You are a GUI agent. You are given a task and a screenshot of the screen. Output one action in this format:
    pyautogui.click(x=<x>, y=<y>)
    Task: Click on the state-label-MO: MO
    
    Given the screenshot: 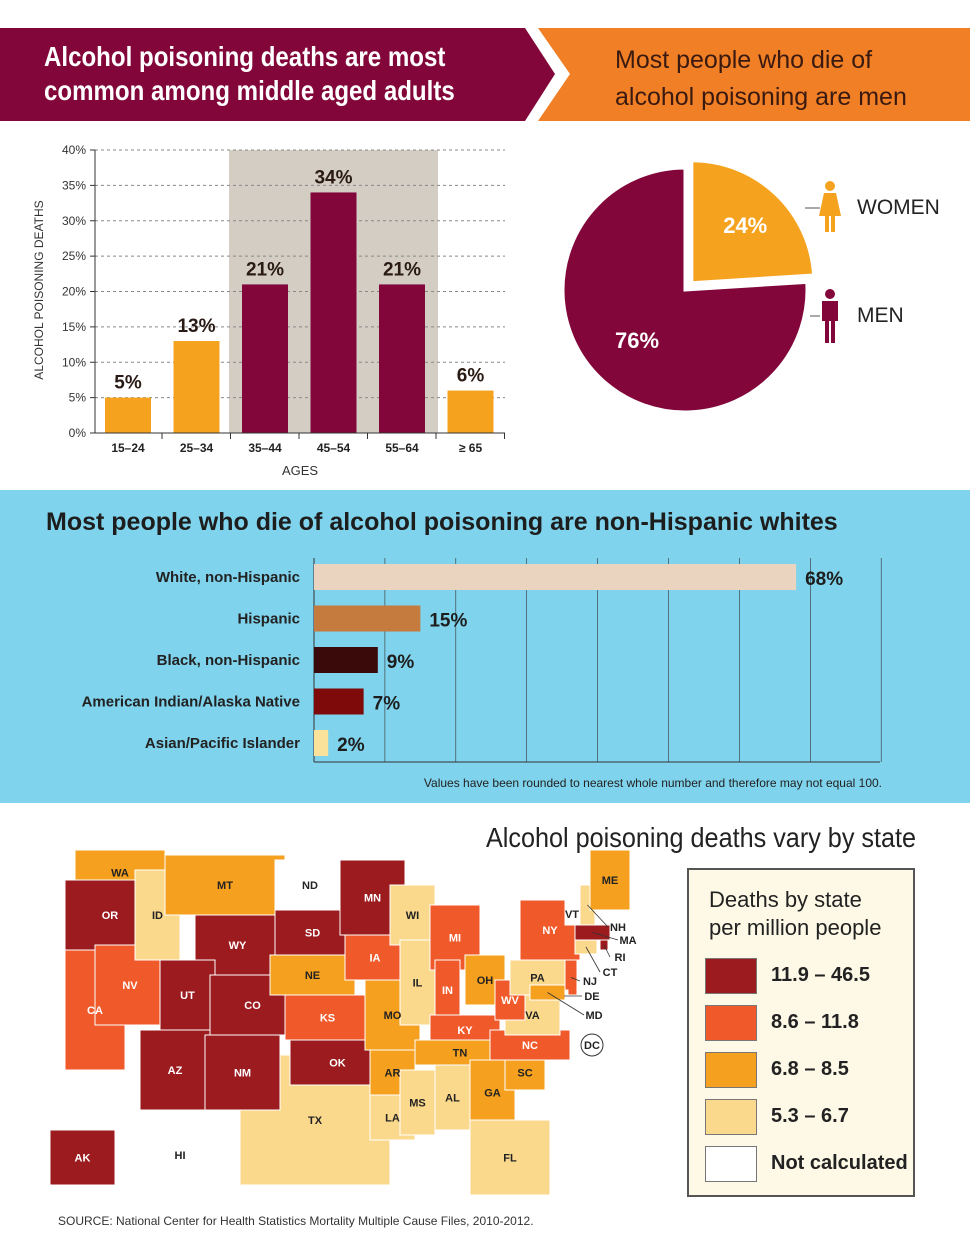 What is the action you would take?
    pyautogui.click(x=393, y=1016)
    